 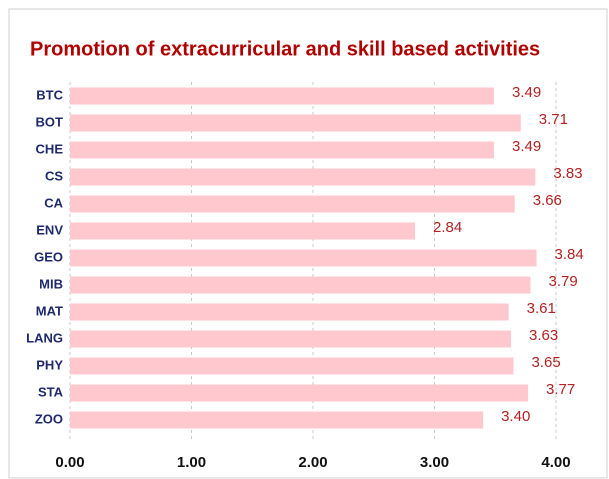 What do you see at coordinates (49, 364) in the screenshot?
I see `y-tick-label: PHY` at bounding box center [49, 364].